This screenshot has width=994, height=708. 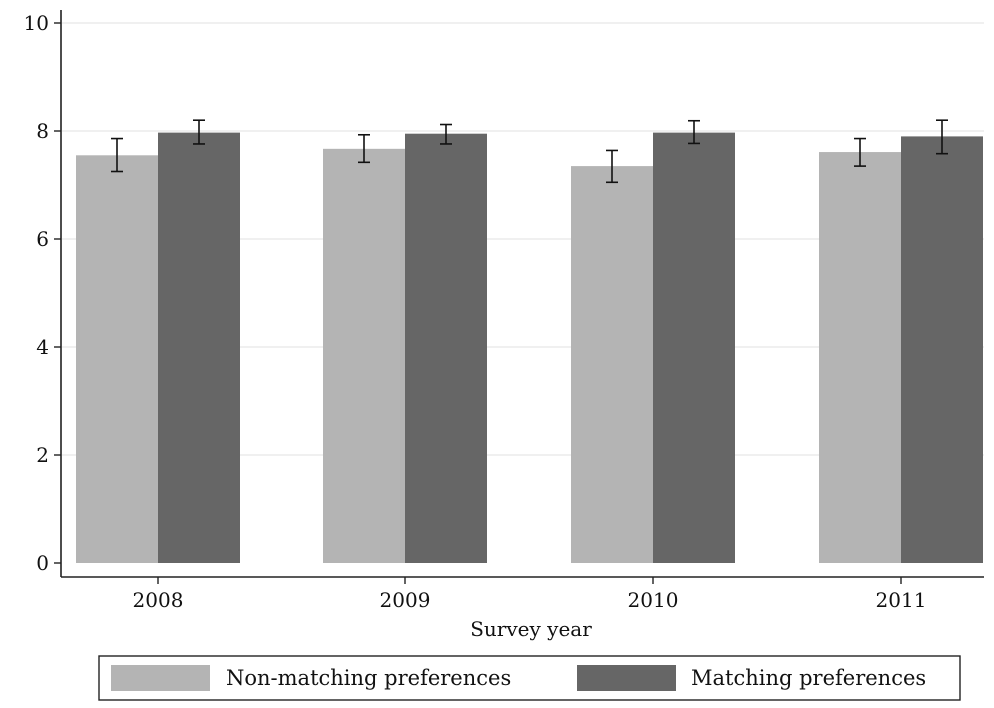 What do you see at coordinates (446, 348) in the screenshot?
I see `bar-matching-2009` at bounding box center [446, 348].